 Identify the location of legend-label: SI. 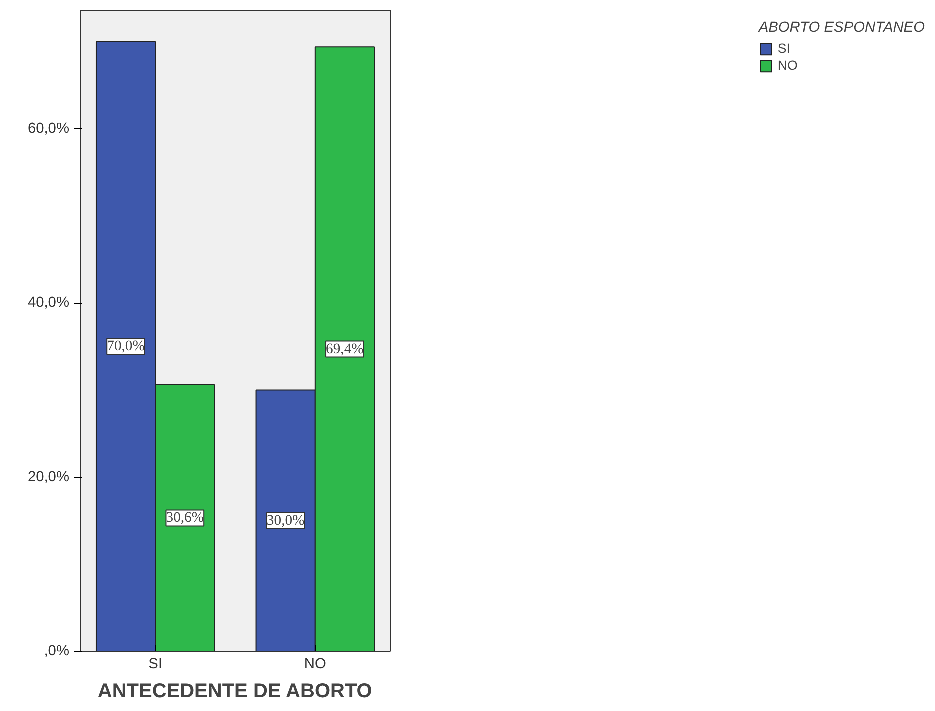
(785, 48).